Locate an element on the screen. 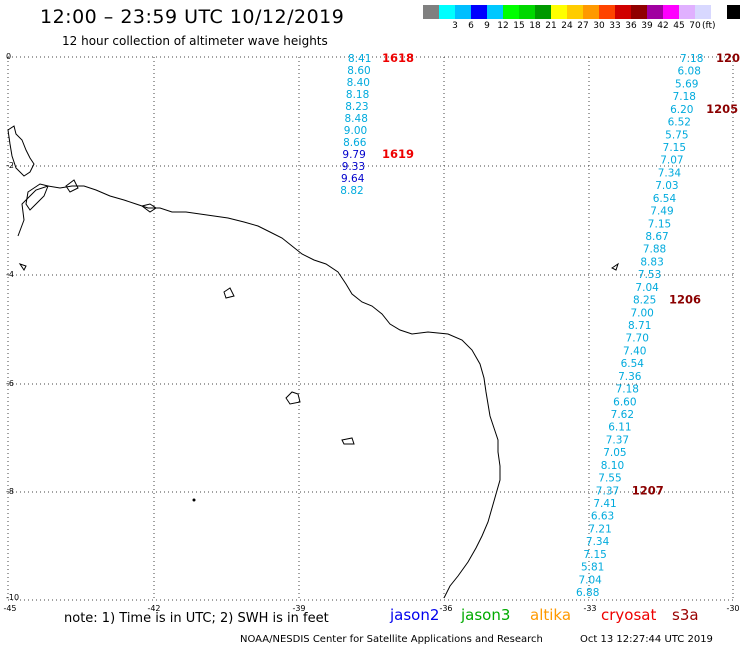  satellite-s3a-label: s3a is located at coordinates (685, 615).